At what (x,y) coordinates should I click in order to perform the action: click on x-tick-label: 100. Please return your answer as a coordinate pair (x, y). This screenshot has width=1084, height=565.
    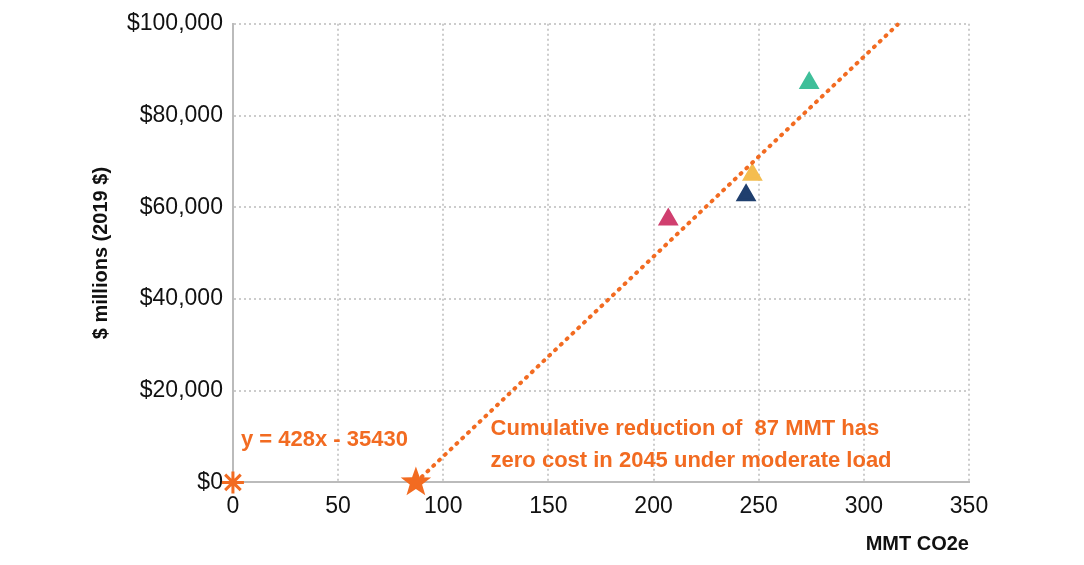
    Looking at the image, I should click on (443, 504).